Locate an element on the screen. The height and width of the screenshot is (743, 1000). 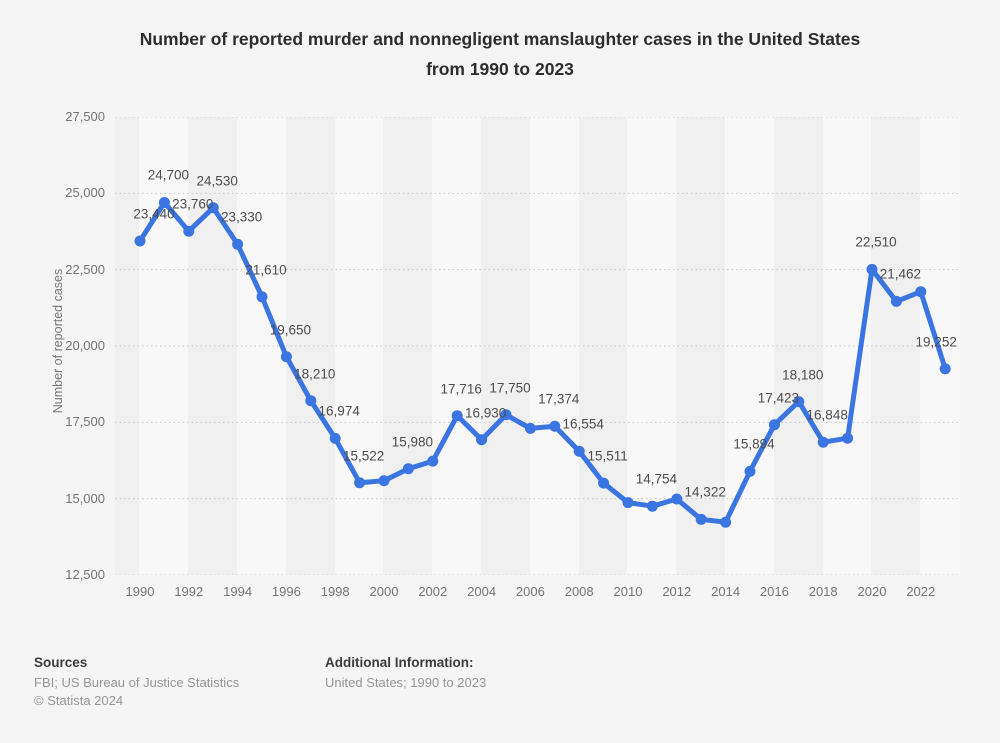
data-point-label: 17,423 is located at coordinates (778, 398).